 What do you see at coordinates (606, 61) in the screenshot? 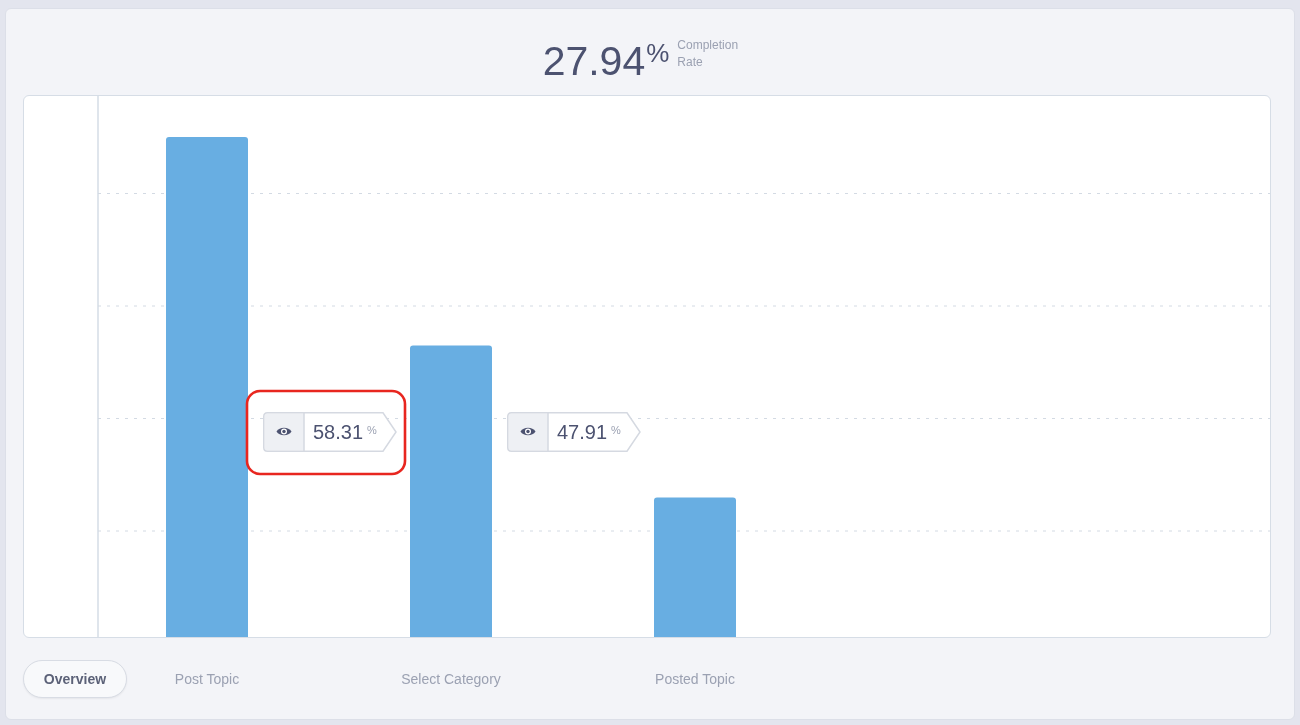
I see `chart-title: 27.94$^{%}$` at bounding box center [606, 61].